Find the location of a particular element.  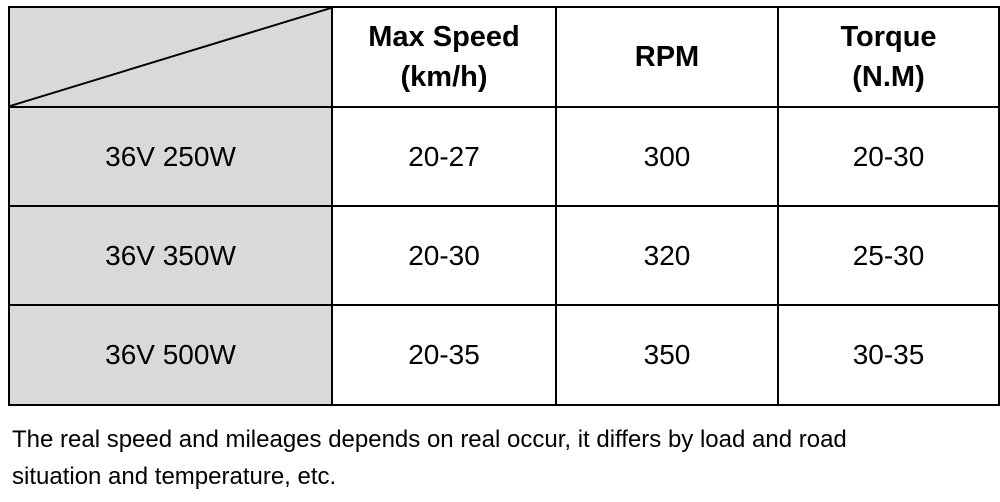

footnote-line-2: situation and temperature, etc. is located at coordinates (174, 476).